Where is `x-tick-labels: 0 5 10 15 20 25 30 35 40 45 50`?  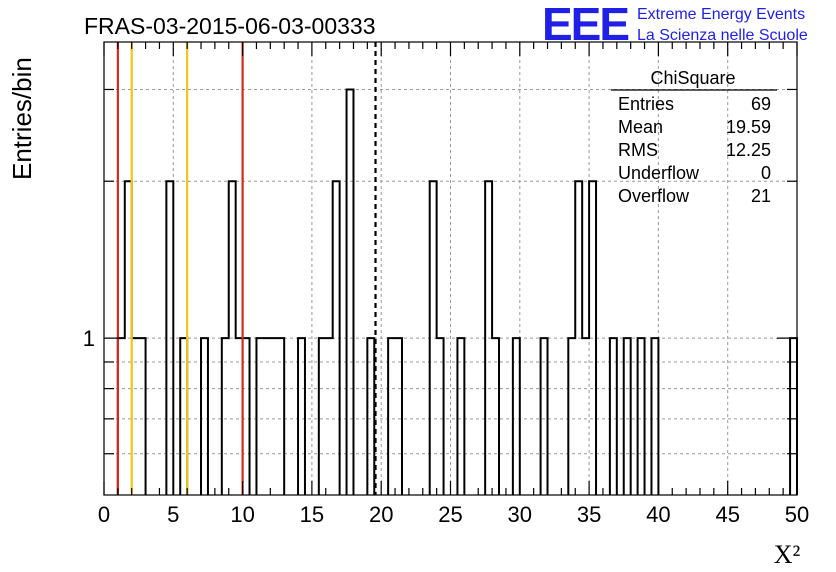
x-tick-labels: 0 5 10 15 20 25 30 35 40 45 50 is located at coordinates (453, 514).